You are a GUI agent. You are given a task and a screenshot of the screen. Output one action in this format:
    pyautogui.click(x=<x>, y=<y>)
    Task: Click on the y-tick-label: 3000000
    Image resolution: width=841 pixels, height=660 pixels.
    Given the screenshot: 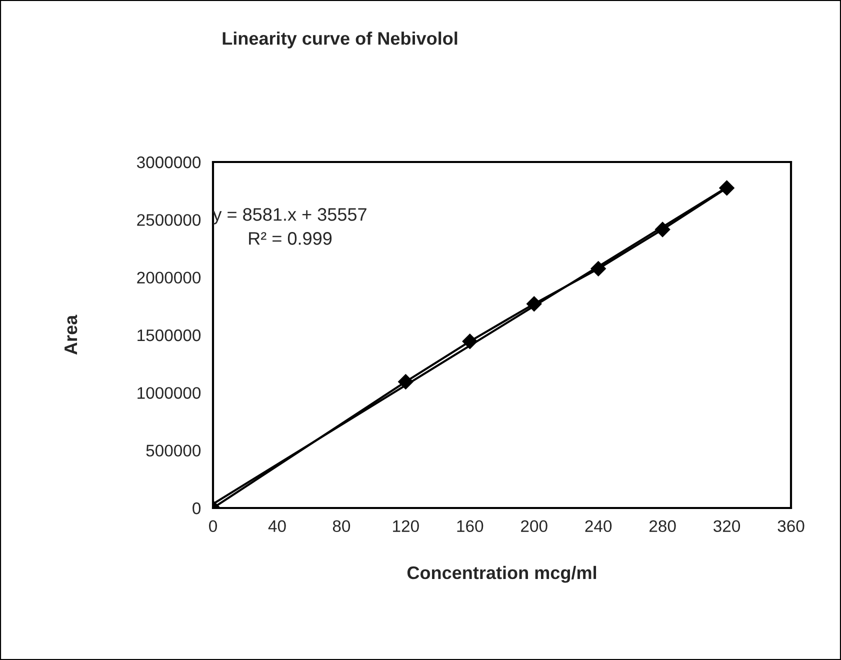 What is the action you would take?
    pyautogui.click(x=168, y=162)
    